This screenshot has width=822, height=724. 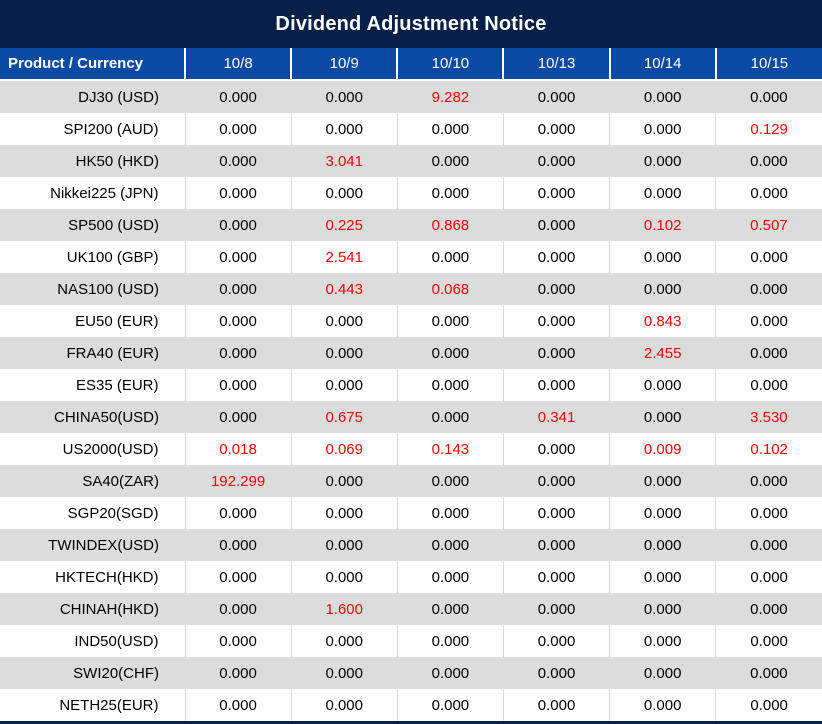 I want to click on dividend-value: 2.455, so click(x=662, y=353).